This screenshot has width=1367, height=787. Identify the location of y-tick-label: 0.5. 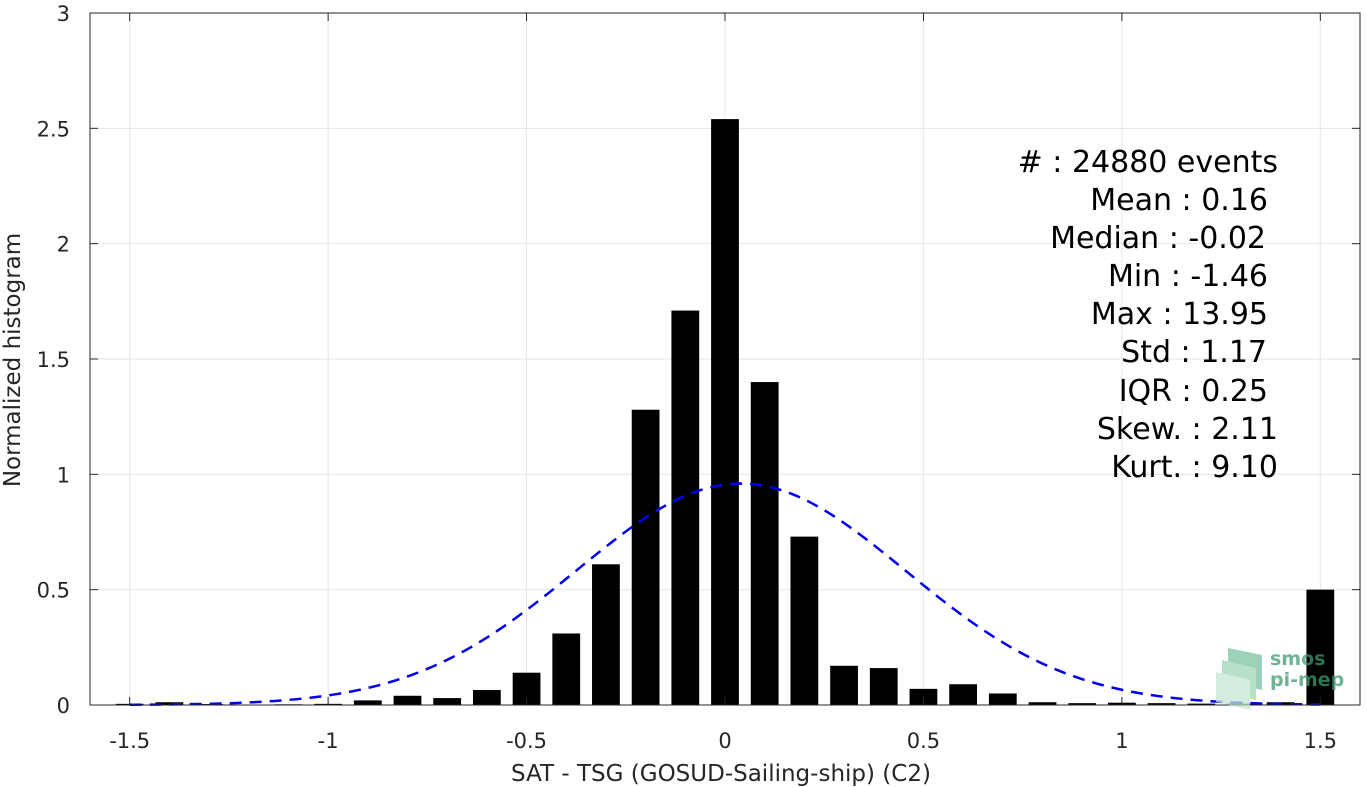
(53, 591).